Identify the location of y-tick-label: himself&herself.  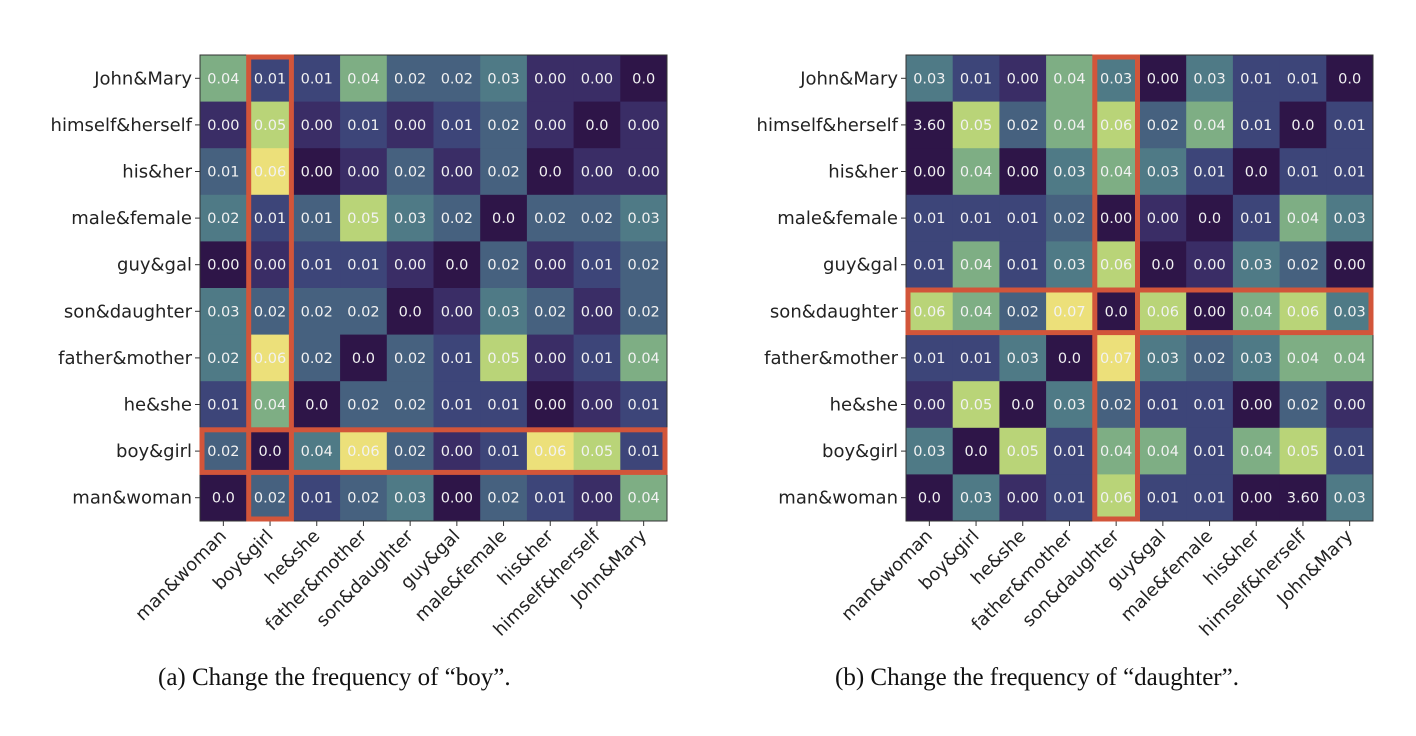
(122, 125).